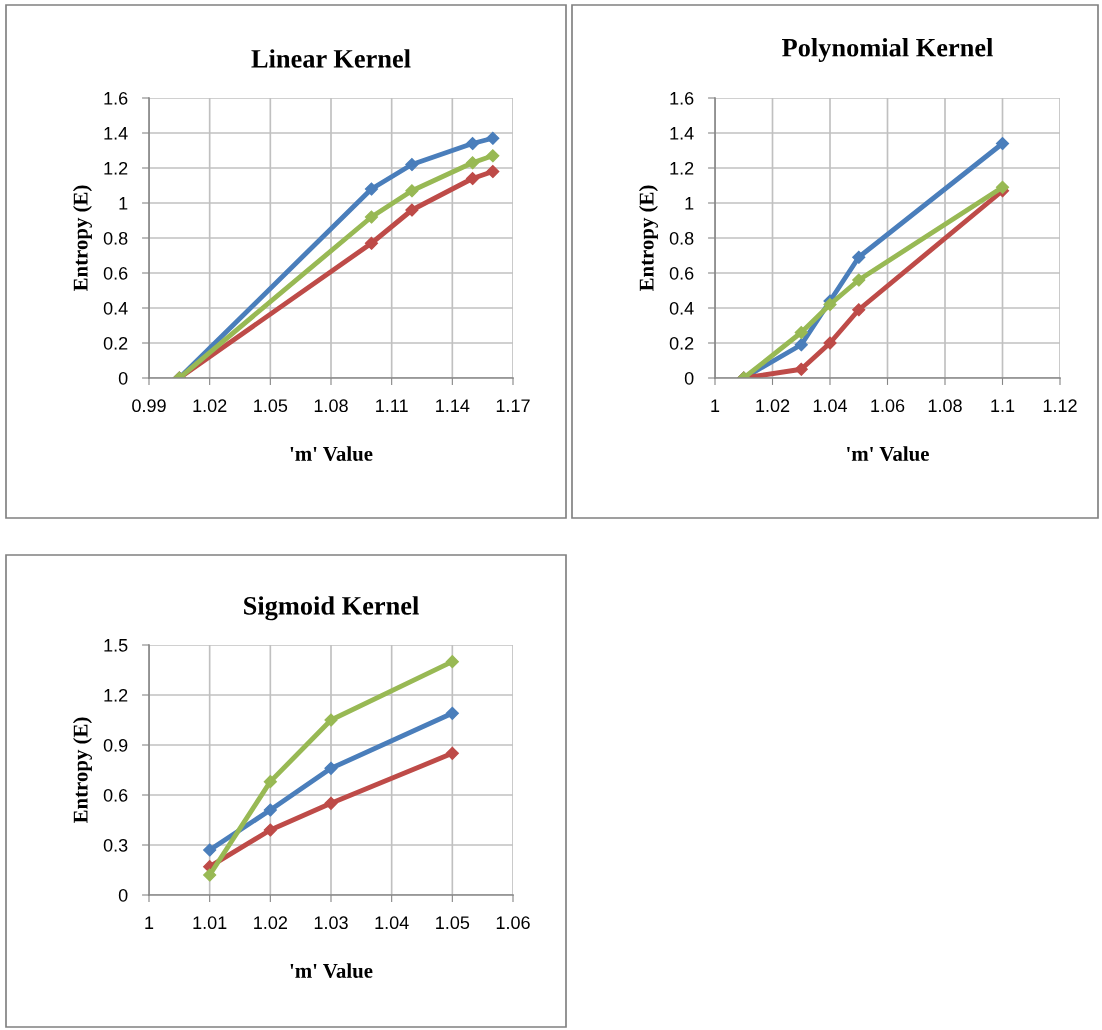 The width and height of the screenshot is (1102, 1030). What do you see at coordinates (210, 923) in the screenshot?
I see `x-tick-label: 1.01` at bounding box center [210, 923].